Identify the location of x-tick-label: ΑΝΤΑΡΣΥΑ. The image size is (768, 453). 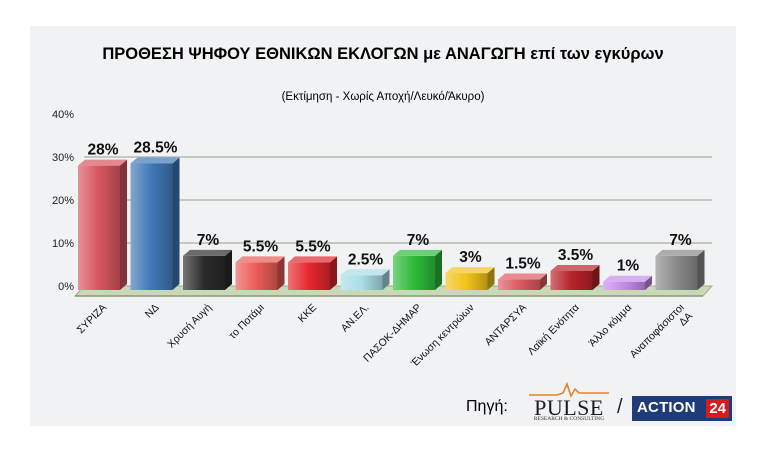
(505, 325).